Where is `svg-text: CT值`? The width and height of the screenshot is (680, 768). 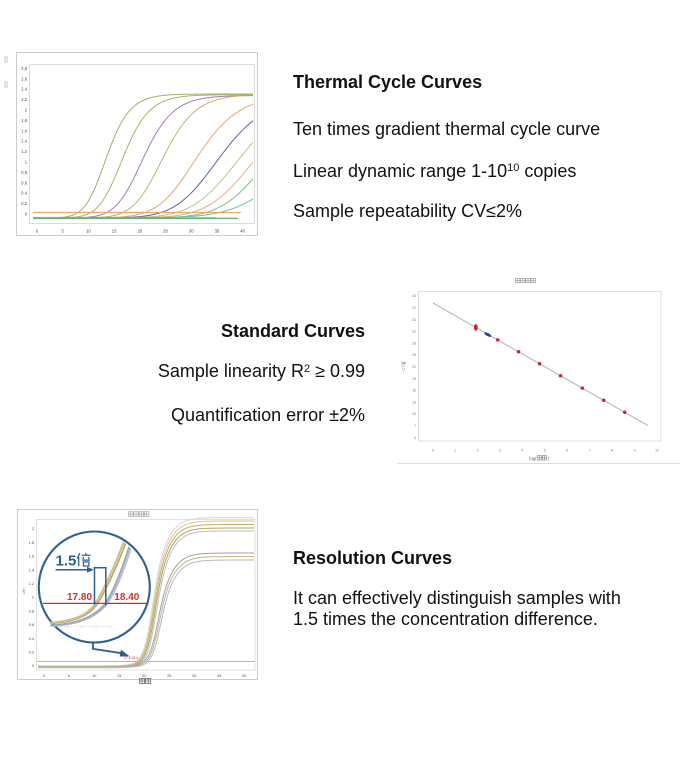 svg-text: CT值 is located at coordinates (403, 365).